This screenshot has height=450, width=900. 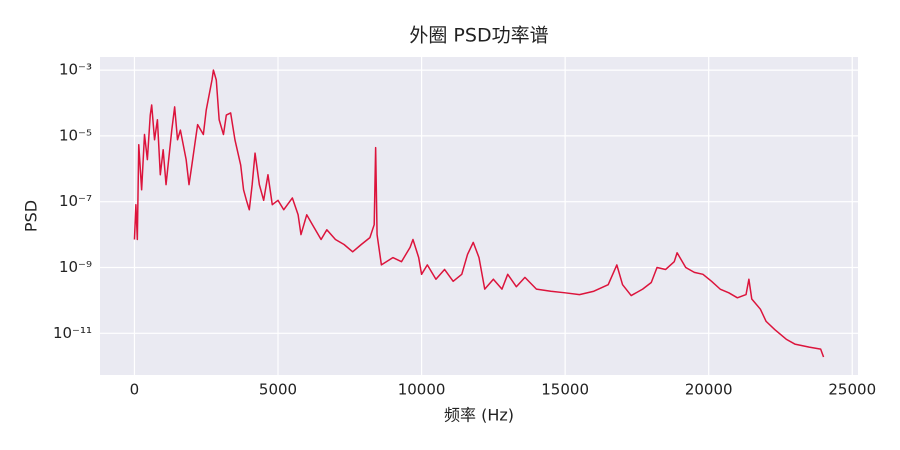 I want to click on y-tick-label: 10⁻⁵, so click(x=75, y=135).